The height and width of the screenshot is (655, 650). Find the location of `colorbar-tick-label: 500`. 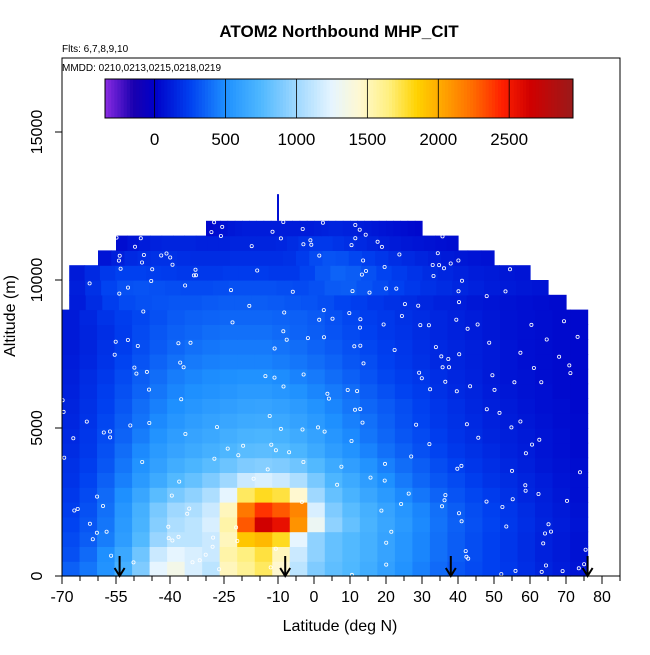

colorbar-tick-label: 500 is located at coordinates (225, 139).